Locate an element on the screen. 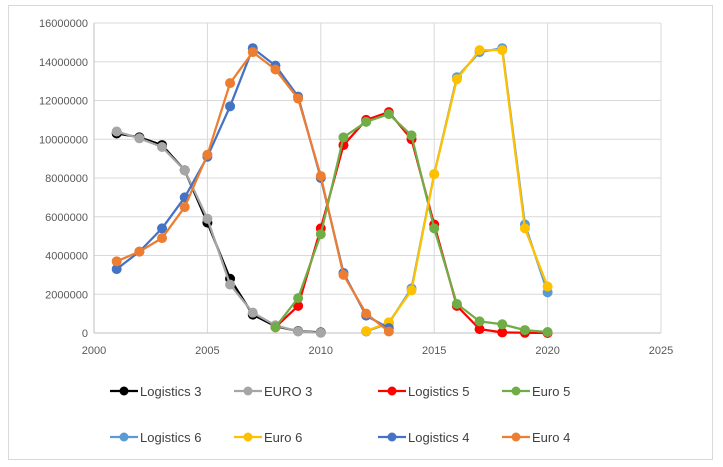  x-tick-label: 2005 is located at coordinates (207, 351).